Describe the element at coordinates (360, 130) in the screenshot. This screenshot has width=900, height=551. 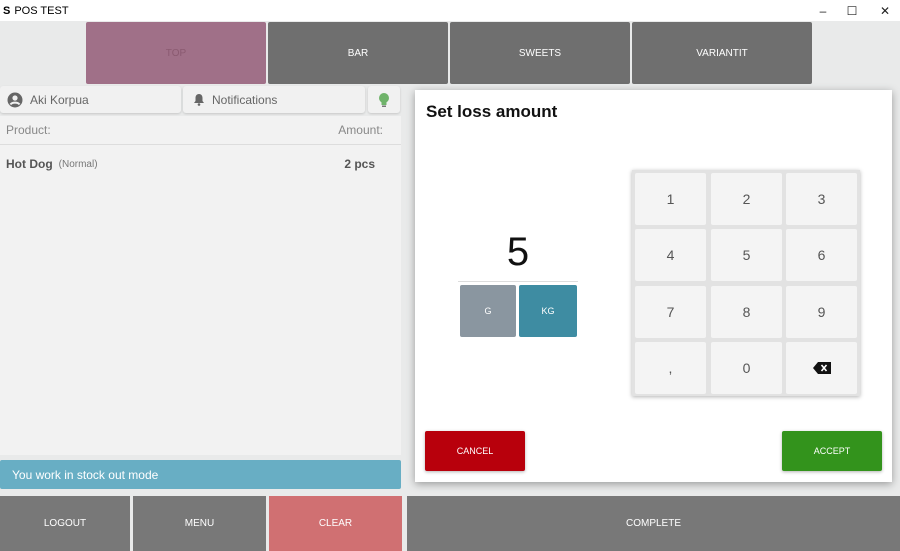
I see `amount-header: Amount:` at that location.